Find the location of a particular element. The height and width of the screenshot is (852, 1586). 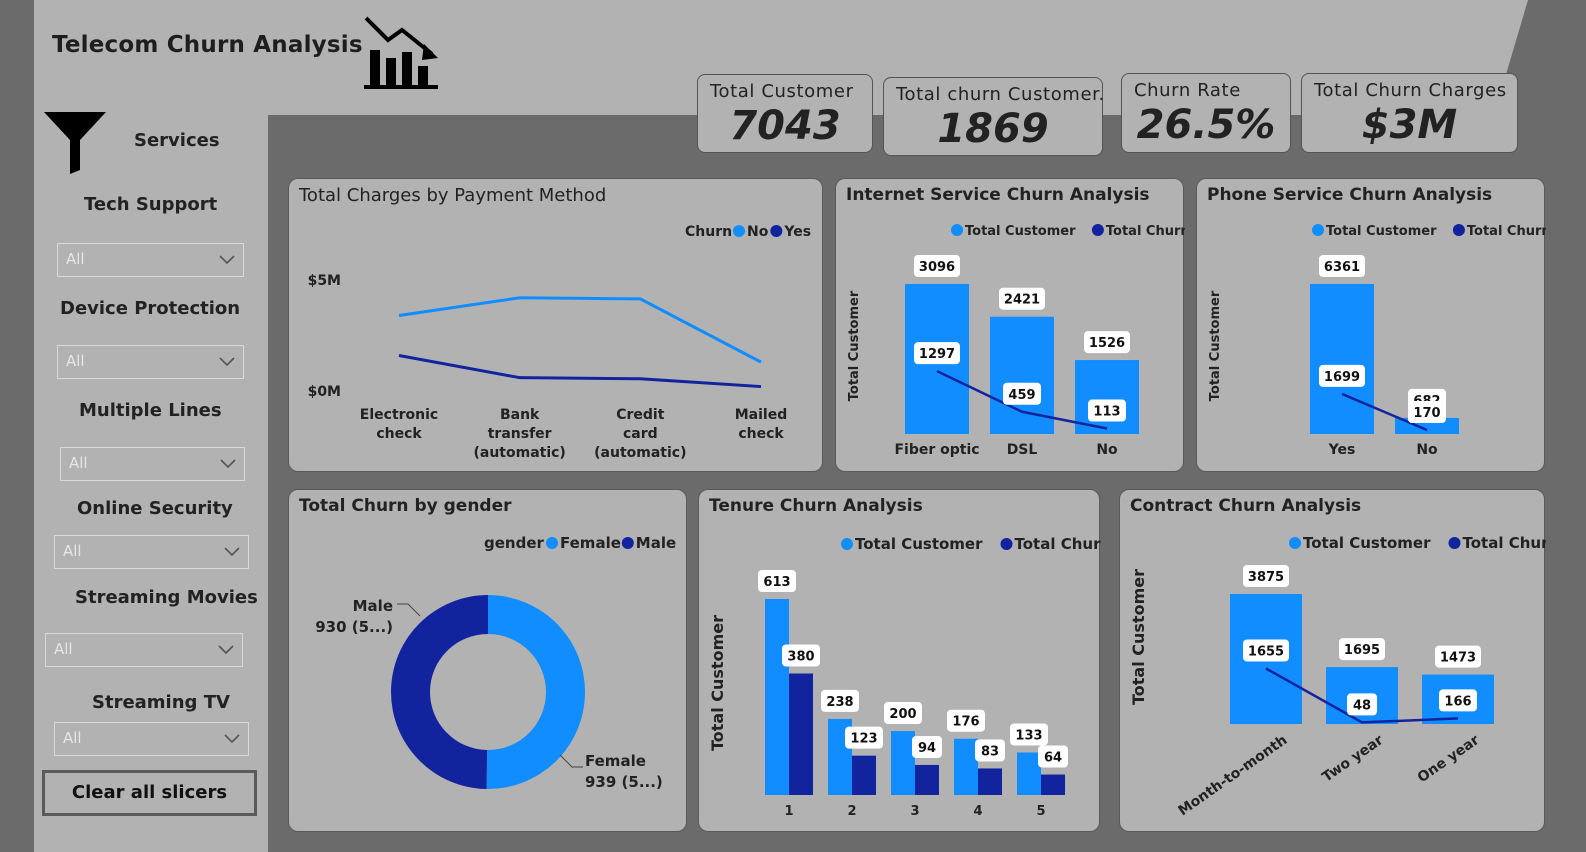

data-label: 94 is located at coordinates (927, 748).